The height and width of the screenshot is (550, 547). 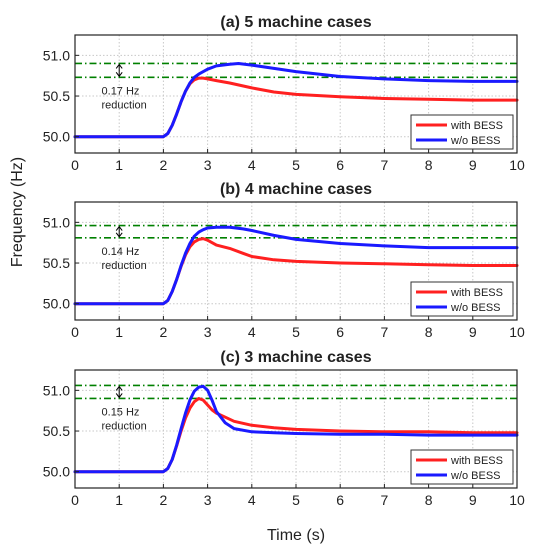 What do you see at coordinates (295, 357) in the screenshot?
I see `chart-title: (c) 3 machine cases` at bounding box center [295, 357].